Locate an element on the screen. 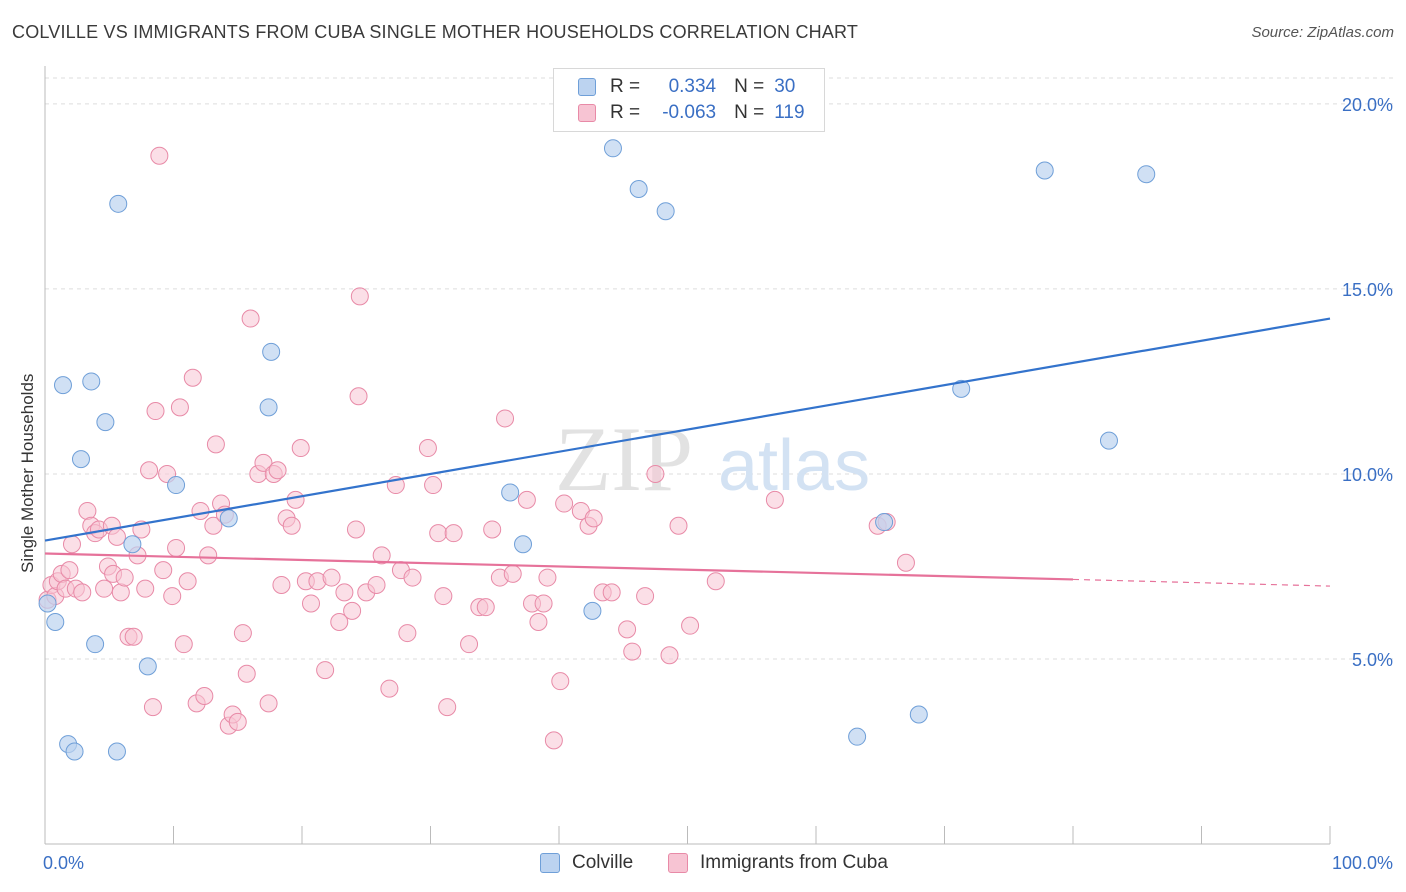 This screenshot has height=892, width=1406. legend-item-cuba: Immigrants from Cuba is located at coordinates (778, 863).